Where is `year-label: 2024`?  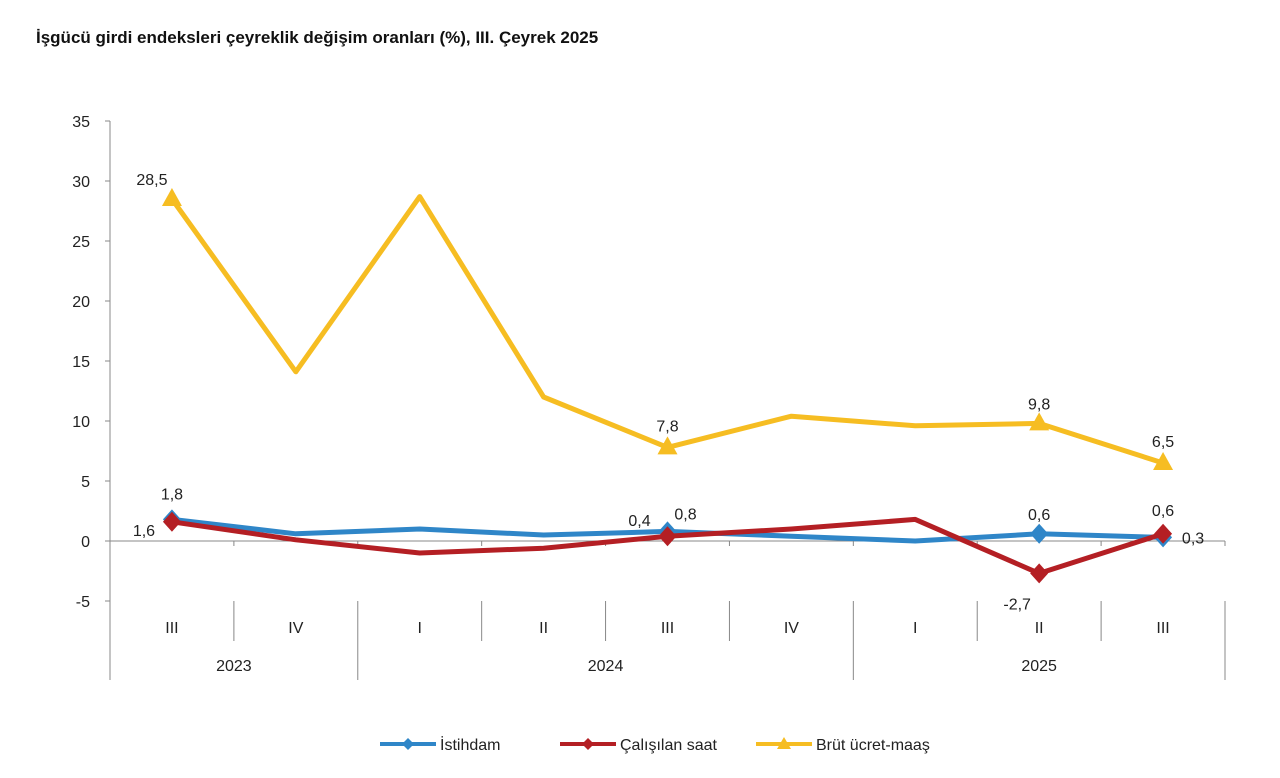 year-label: 2024 is located at coordinates (606, 666).